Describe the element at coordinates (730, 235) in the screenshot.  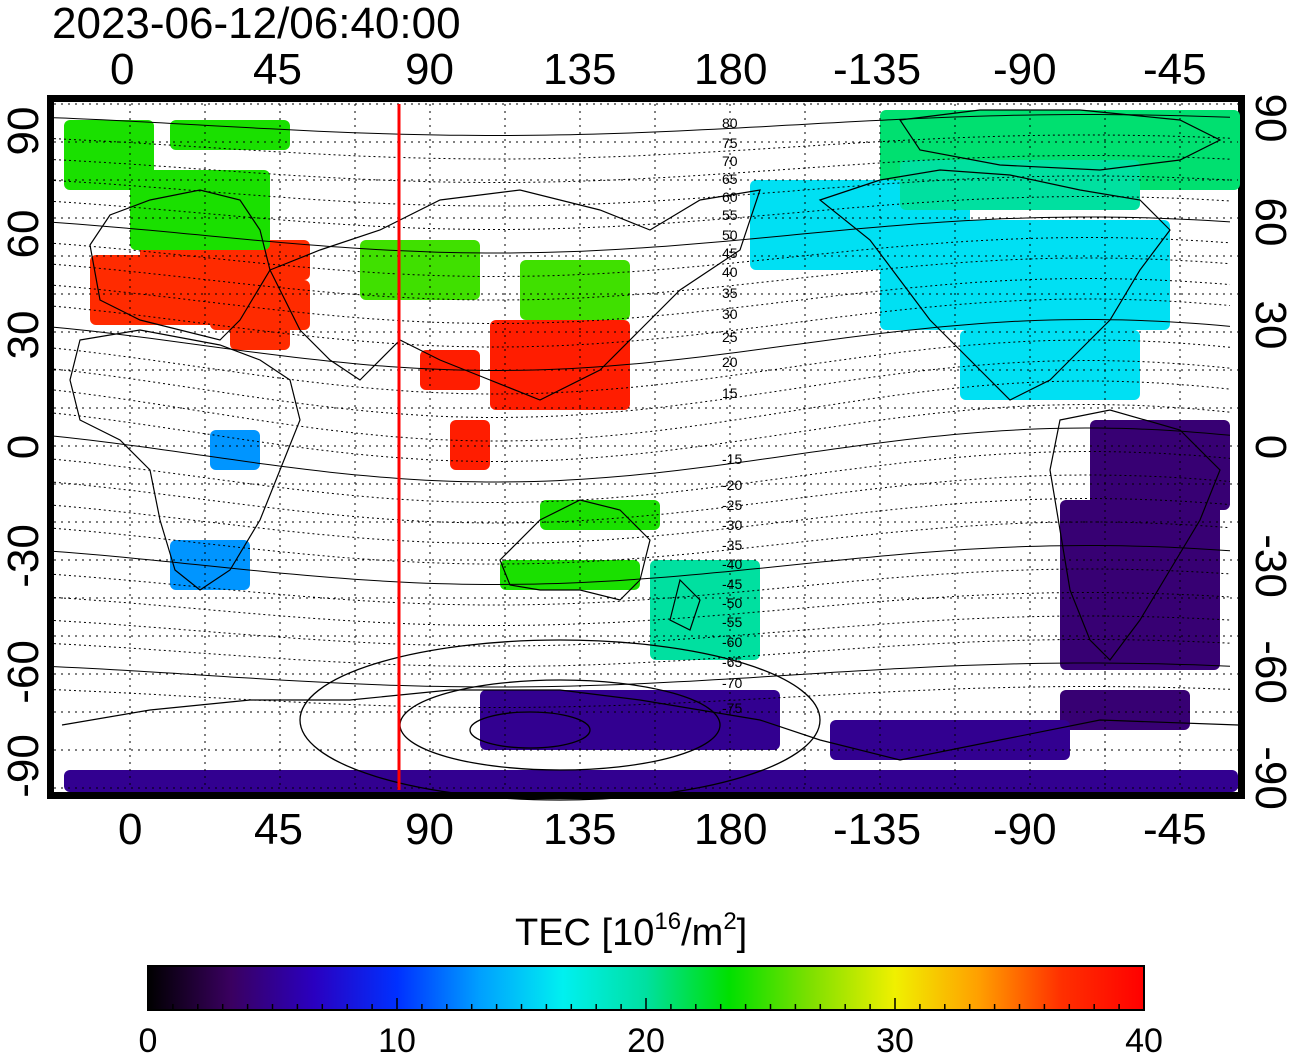
I see `contour-label: 50` at that location.